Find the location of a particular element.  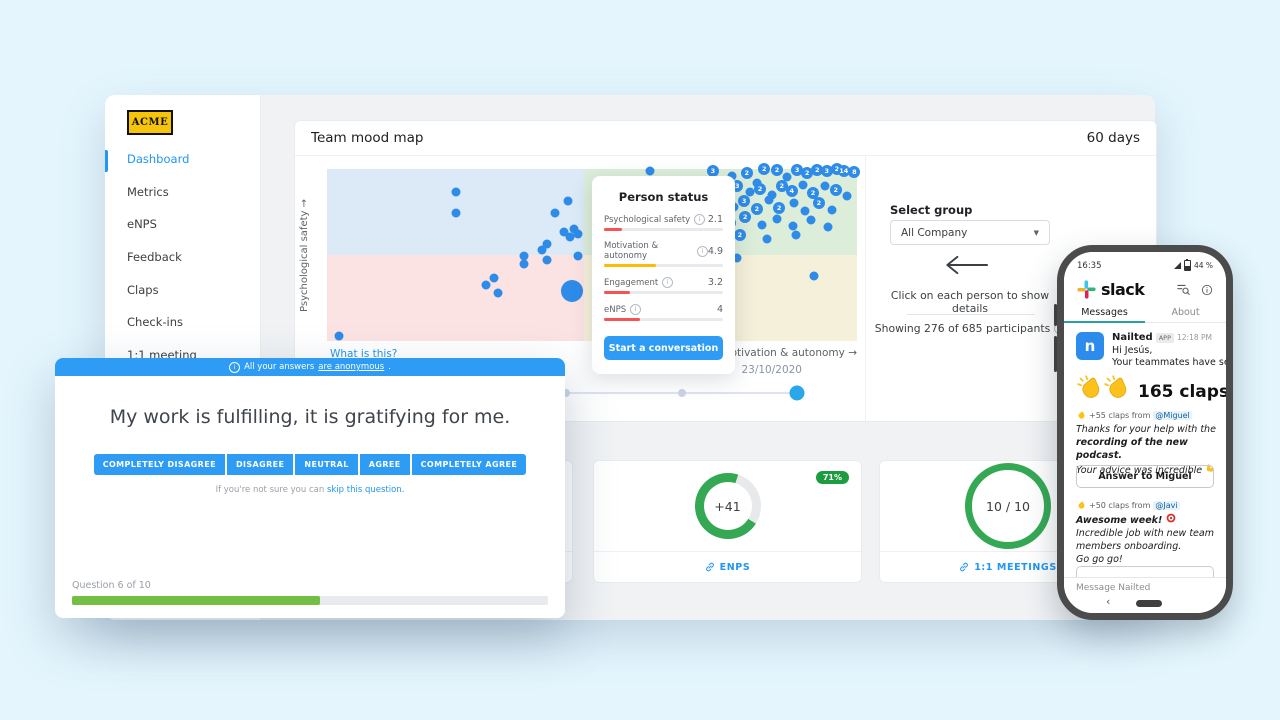

tab-about: About is located at coordinates (1185, 312).